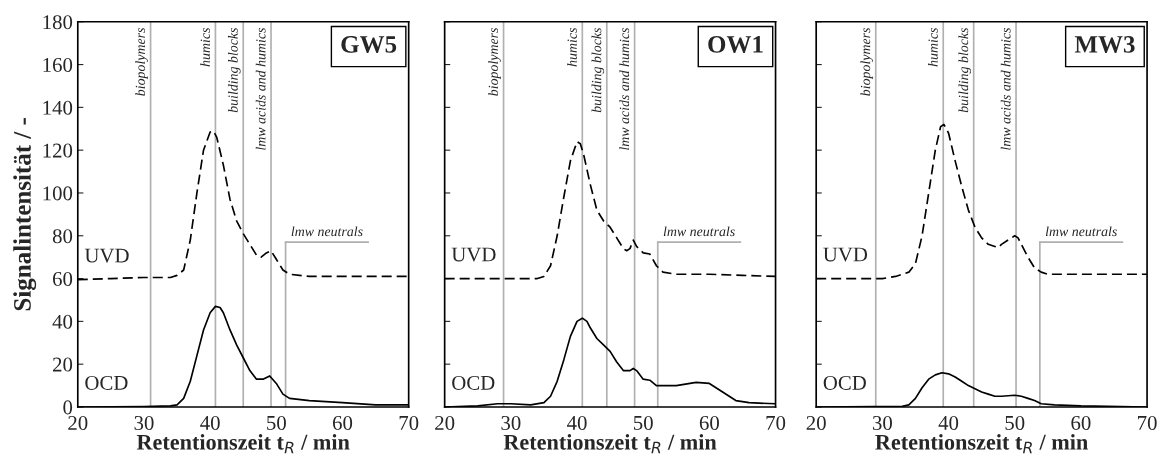  What do you see at coordinates (369, 44) in the screenshot?
I see `chart-title: GW5` at bounding box center [369, 44].